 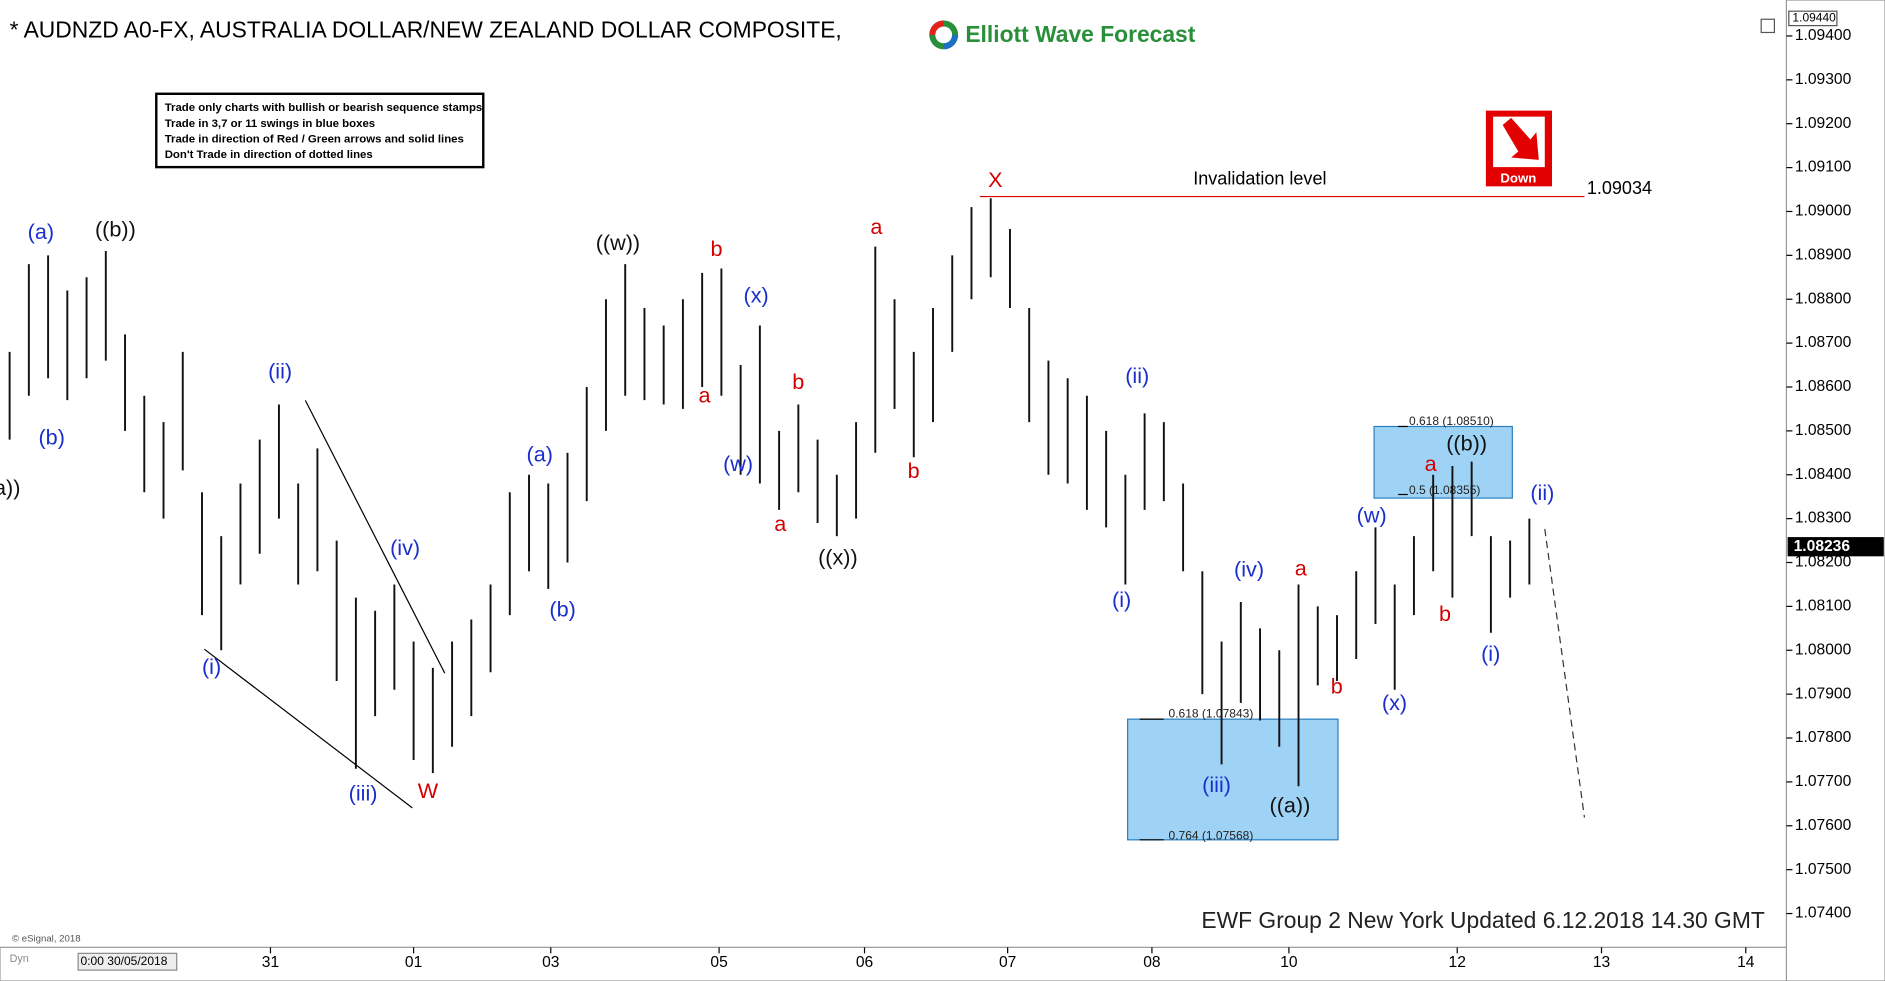 I want to click on last-price-label: 1.08236, so click(x=1822, y=546).